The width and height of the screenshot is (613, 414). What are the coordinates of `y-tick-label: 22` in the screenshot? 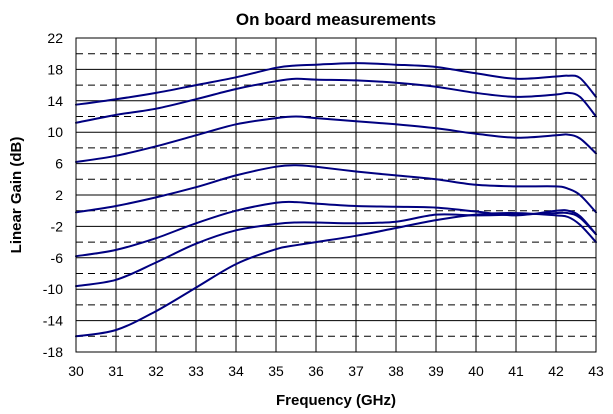 It's located at (55, 38).